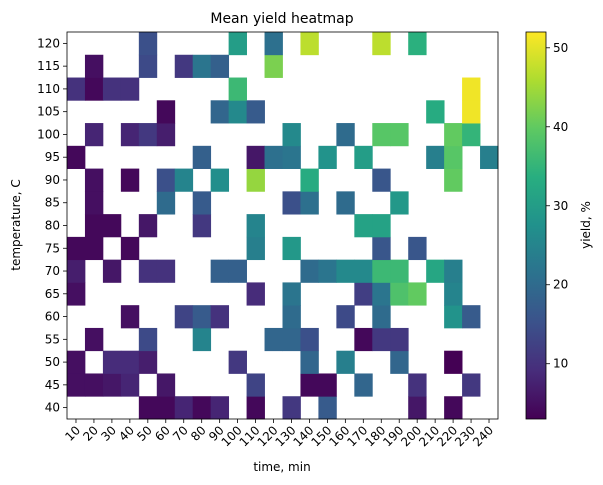  What do you see at coordinates (586, 225) in the screenshot?
I see `colorbar-label: yield, %` at bounding box center [586, 225].